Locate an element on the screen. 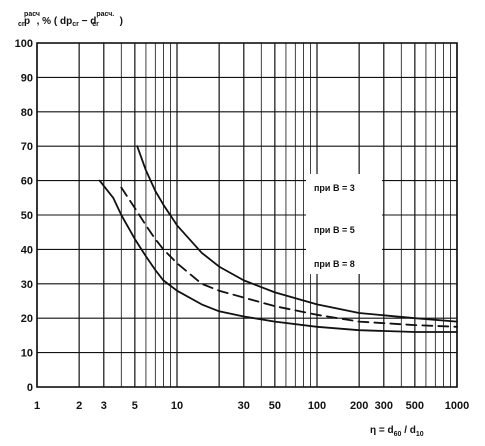 The height and width of the screenshot is (446, 485). x-tick-label: 5 is located at coordinates (135, 406).